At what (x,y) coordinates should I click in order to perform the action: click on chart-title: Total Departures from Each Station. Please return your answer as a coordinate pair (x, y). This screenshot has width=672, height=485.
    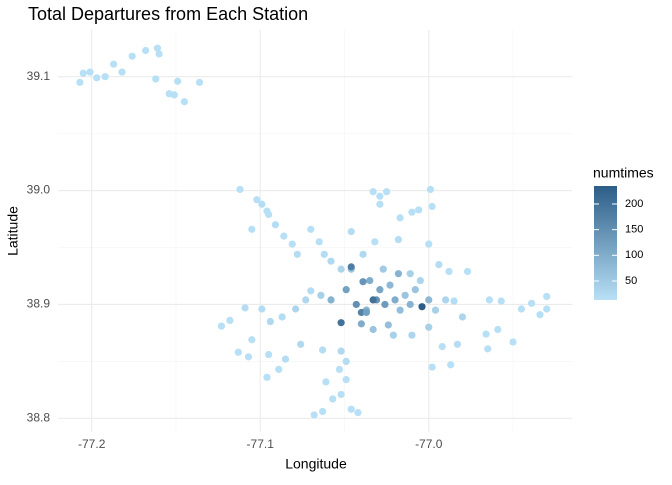
    Looking at the image, I should click on (168, 14).